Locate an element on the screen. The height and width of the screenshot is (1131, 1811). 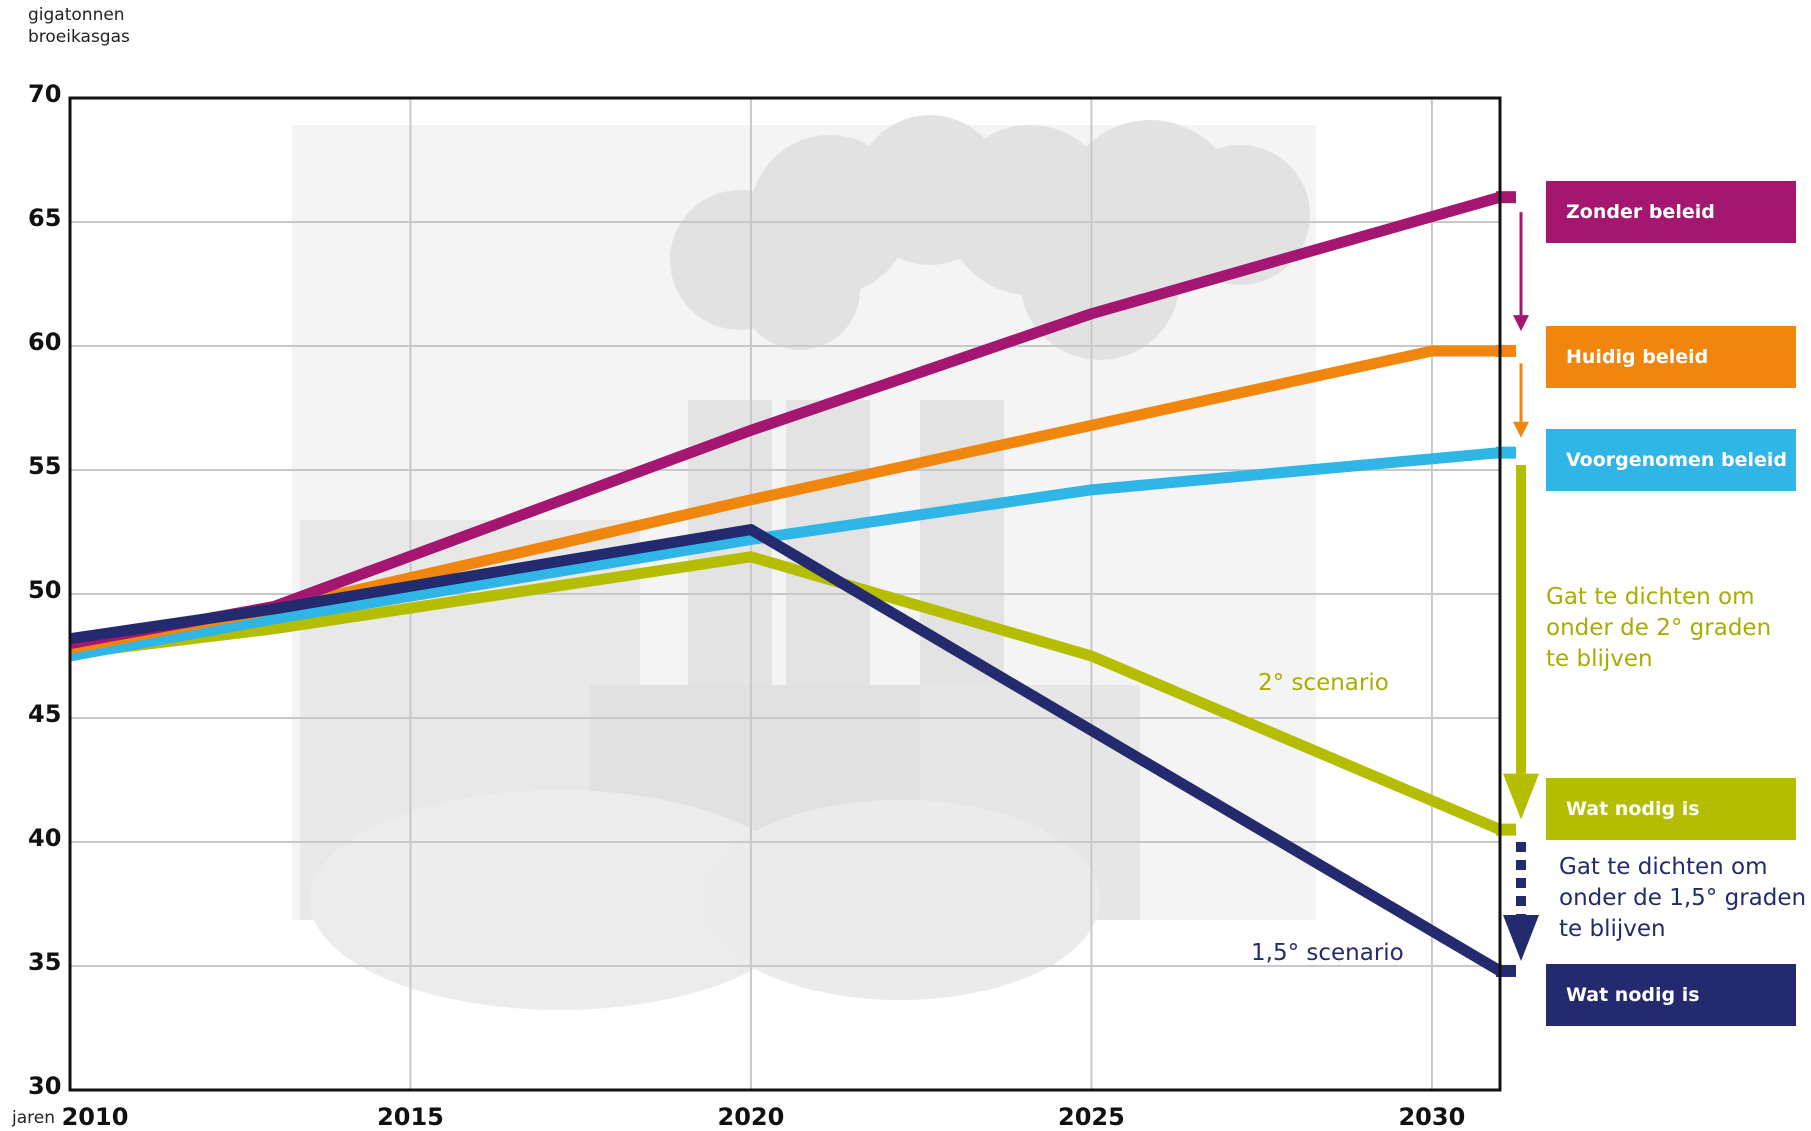
legend-box-4: Wat nodig is is located at coordinates (1671, 809).